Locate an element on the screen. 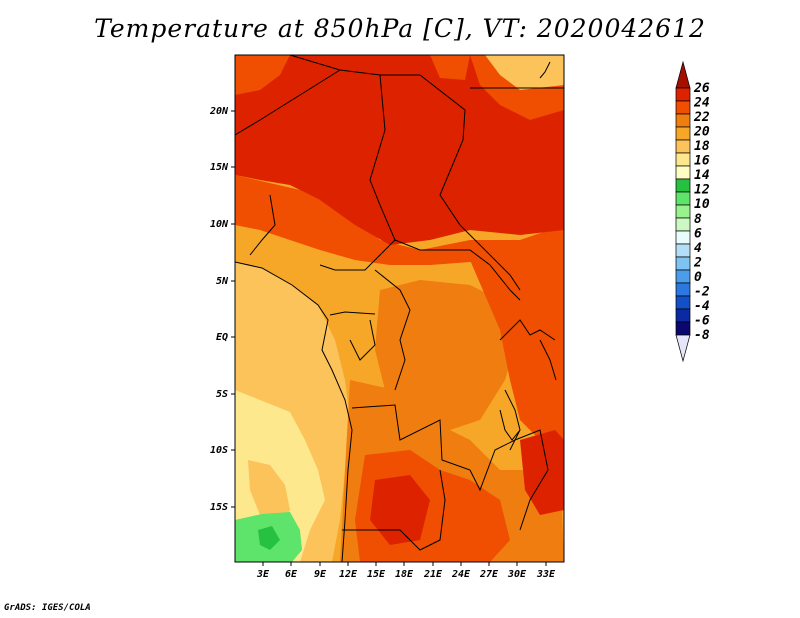  colorbar-label: -2 is located at coordinates (702, 291).